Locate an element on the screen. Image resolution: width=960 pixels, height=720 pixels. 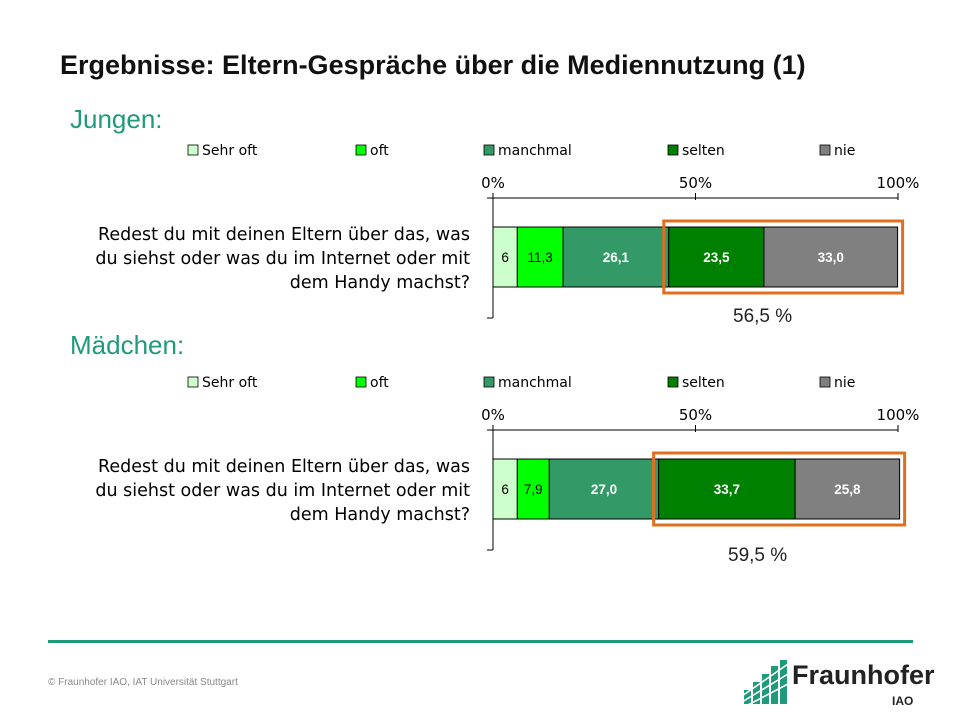
fraunhofer-logo-icon is located at coordinates (765, 683).